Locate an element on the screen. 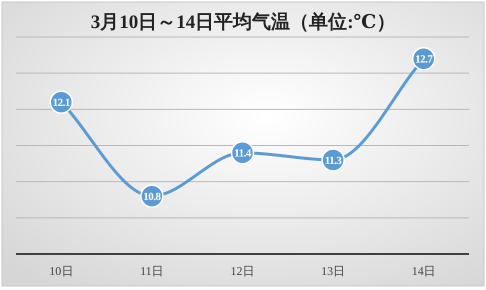 The width and height of the screenshot is (486, 290). x-tick-label: 11日 is located at coordinates (152, 271).